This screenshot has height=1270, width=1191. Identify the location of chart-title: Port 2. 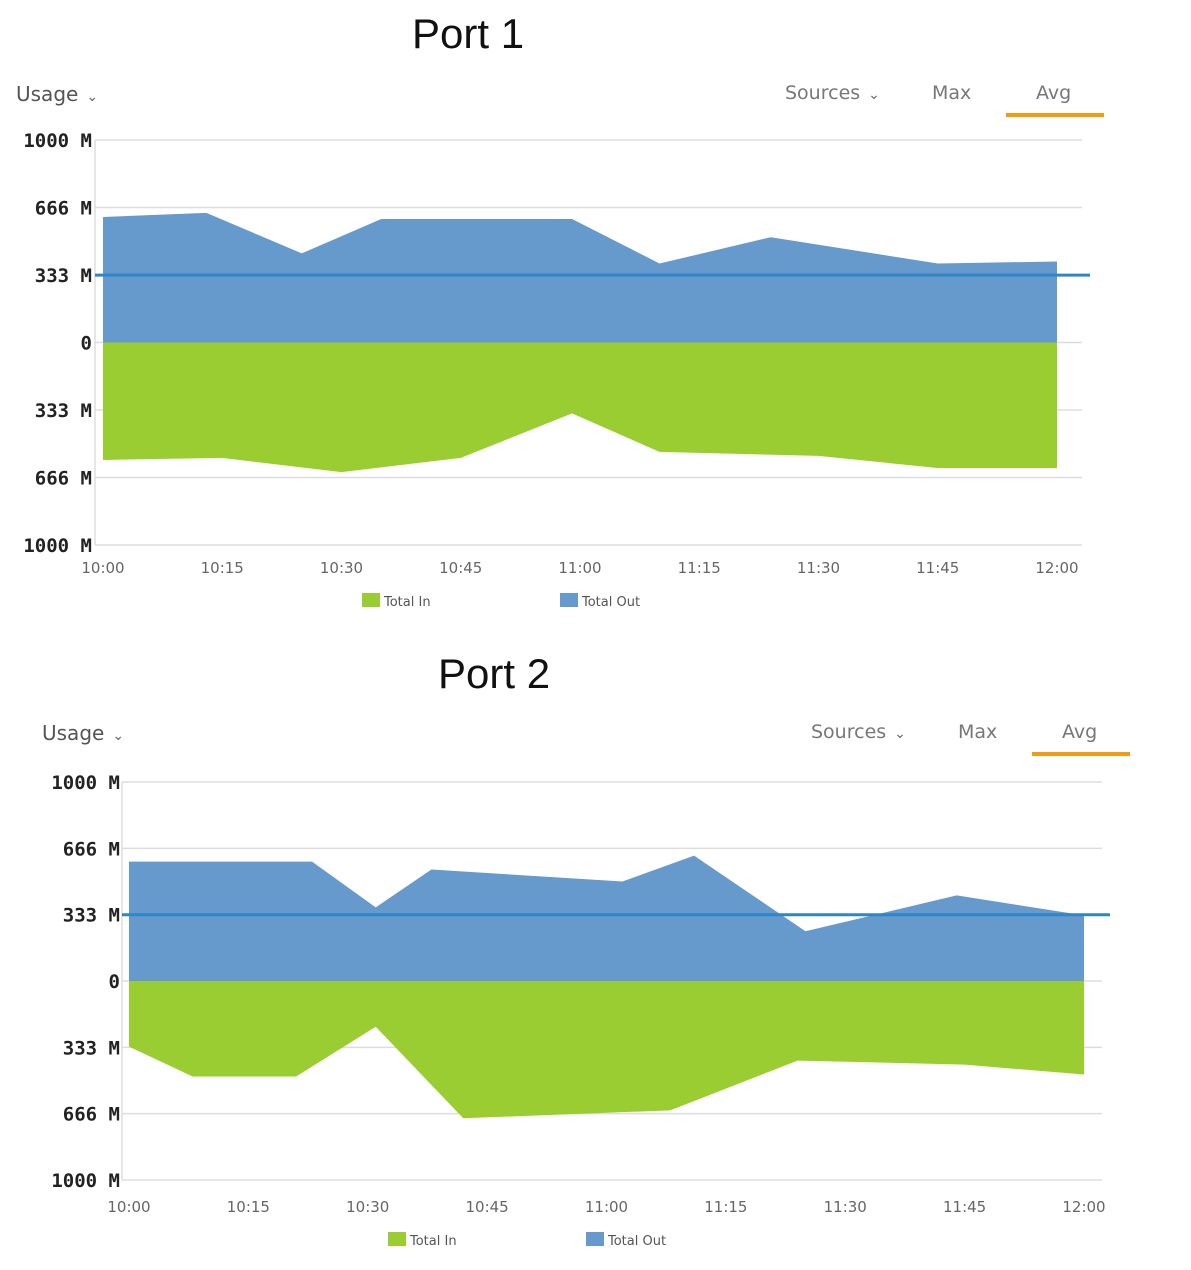
(494, 673).